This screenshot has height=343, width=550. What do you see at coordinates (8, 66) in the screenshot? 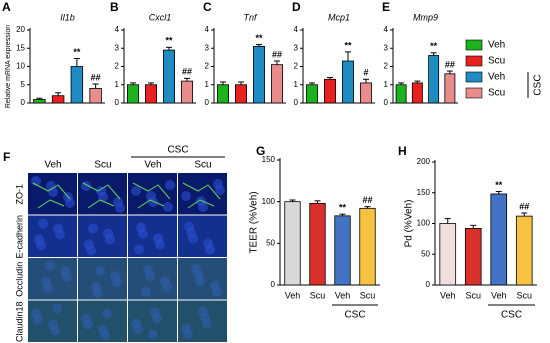
I see `y-axis-label: Relative mRNA expression` at bounding box center [8, 66].